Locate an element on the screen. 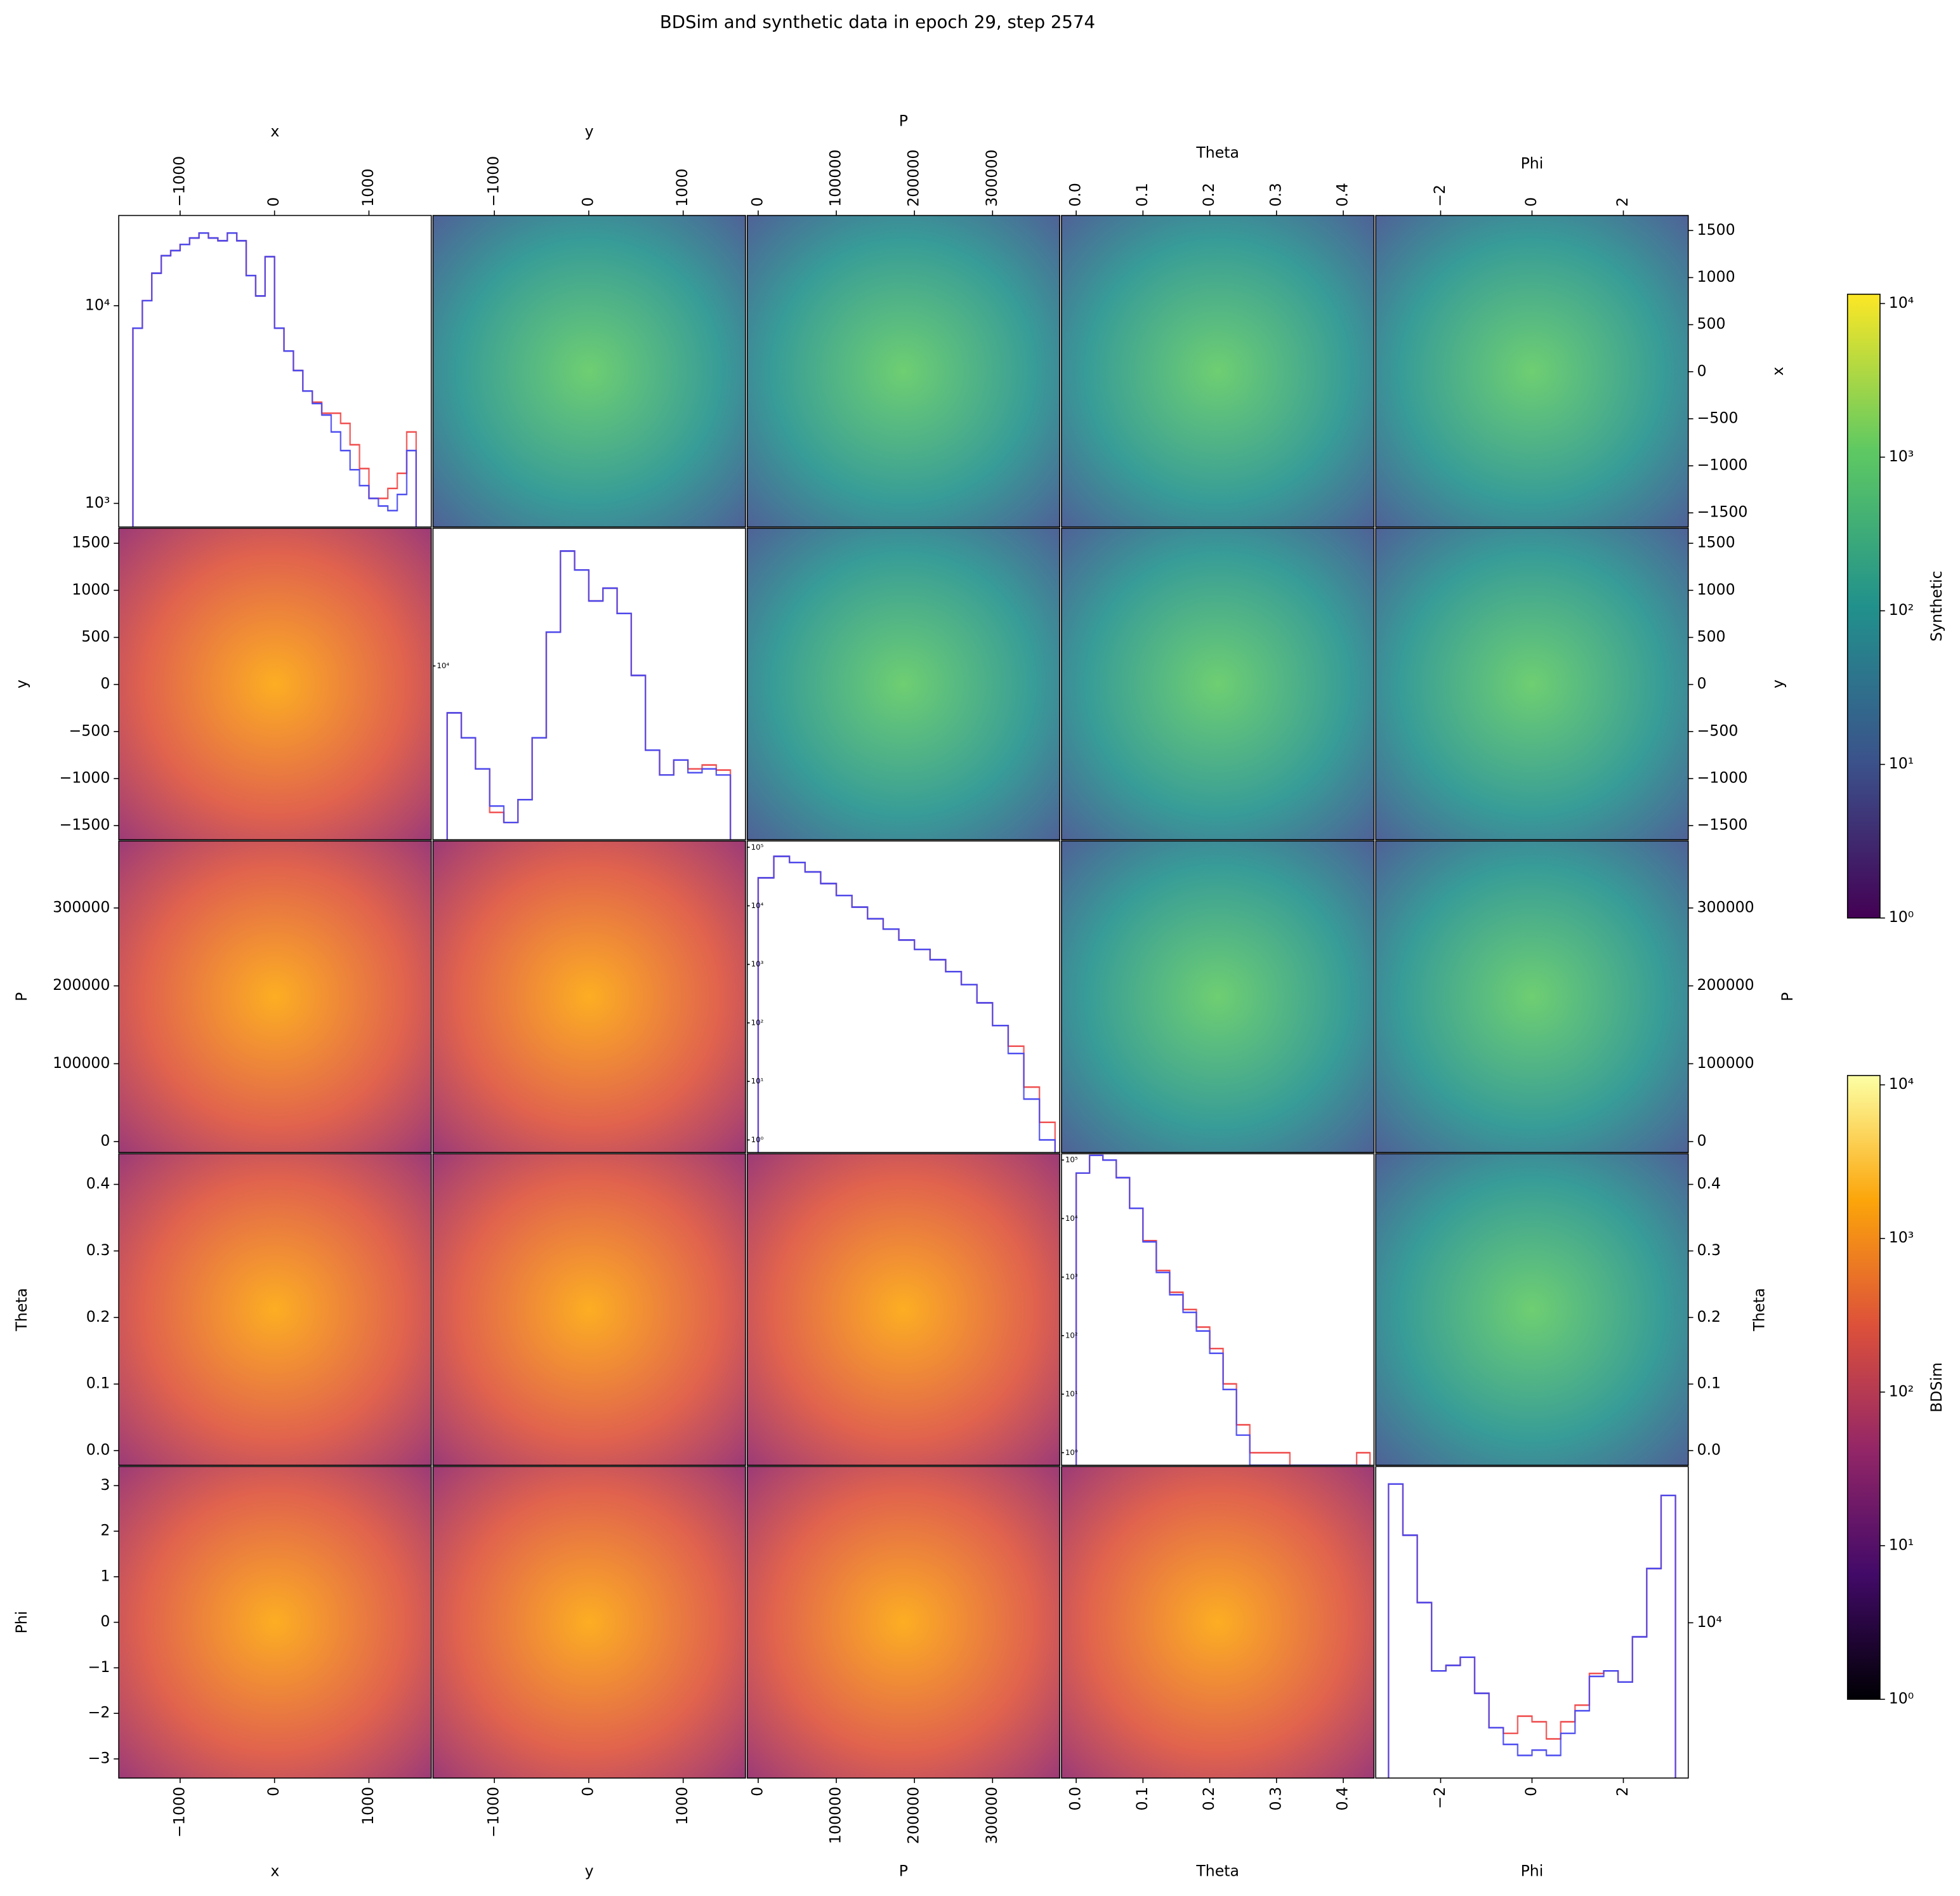  colorbar-tick-label: 10² is located at coordinates (1901, 610).